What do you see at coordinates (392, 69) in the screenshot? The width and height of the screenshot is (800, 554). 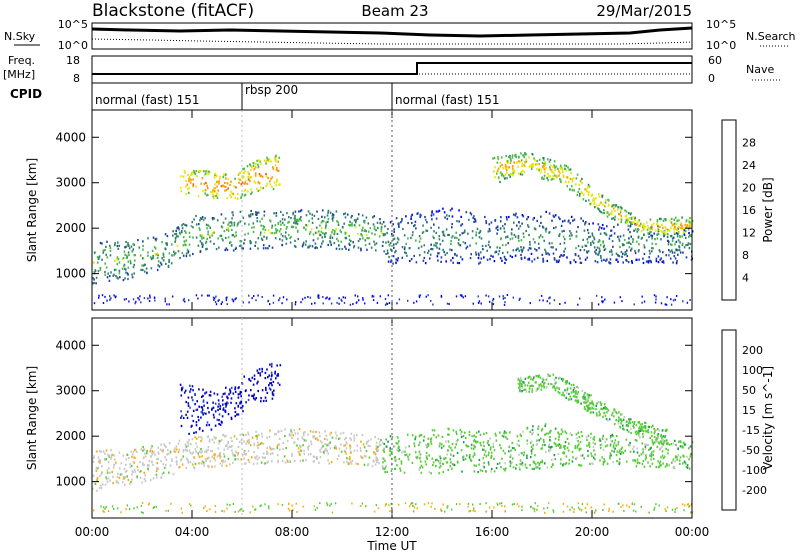 I see `frequency-panel: Freq. [MHz] 18 8 60 0 Nave` at bounding box center [392, 69].